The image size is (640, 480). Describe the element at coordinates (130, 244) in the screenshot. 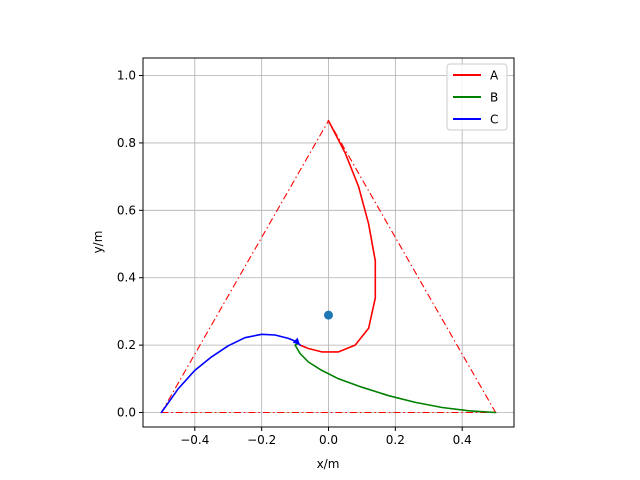

I see `y-axis-ticks: 0.0 0.2 0.4 0.6 0.8 1.0` at that location.